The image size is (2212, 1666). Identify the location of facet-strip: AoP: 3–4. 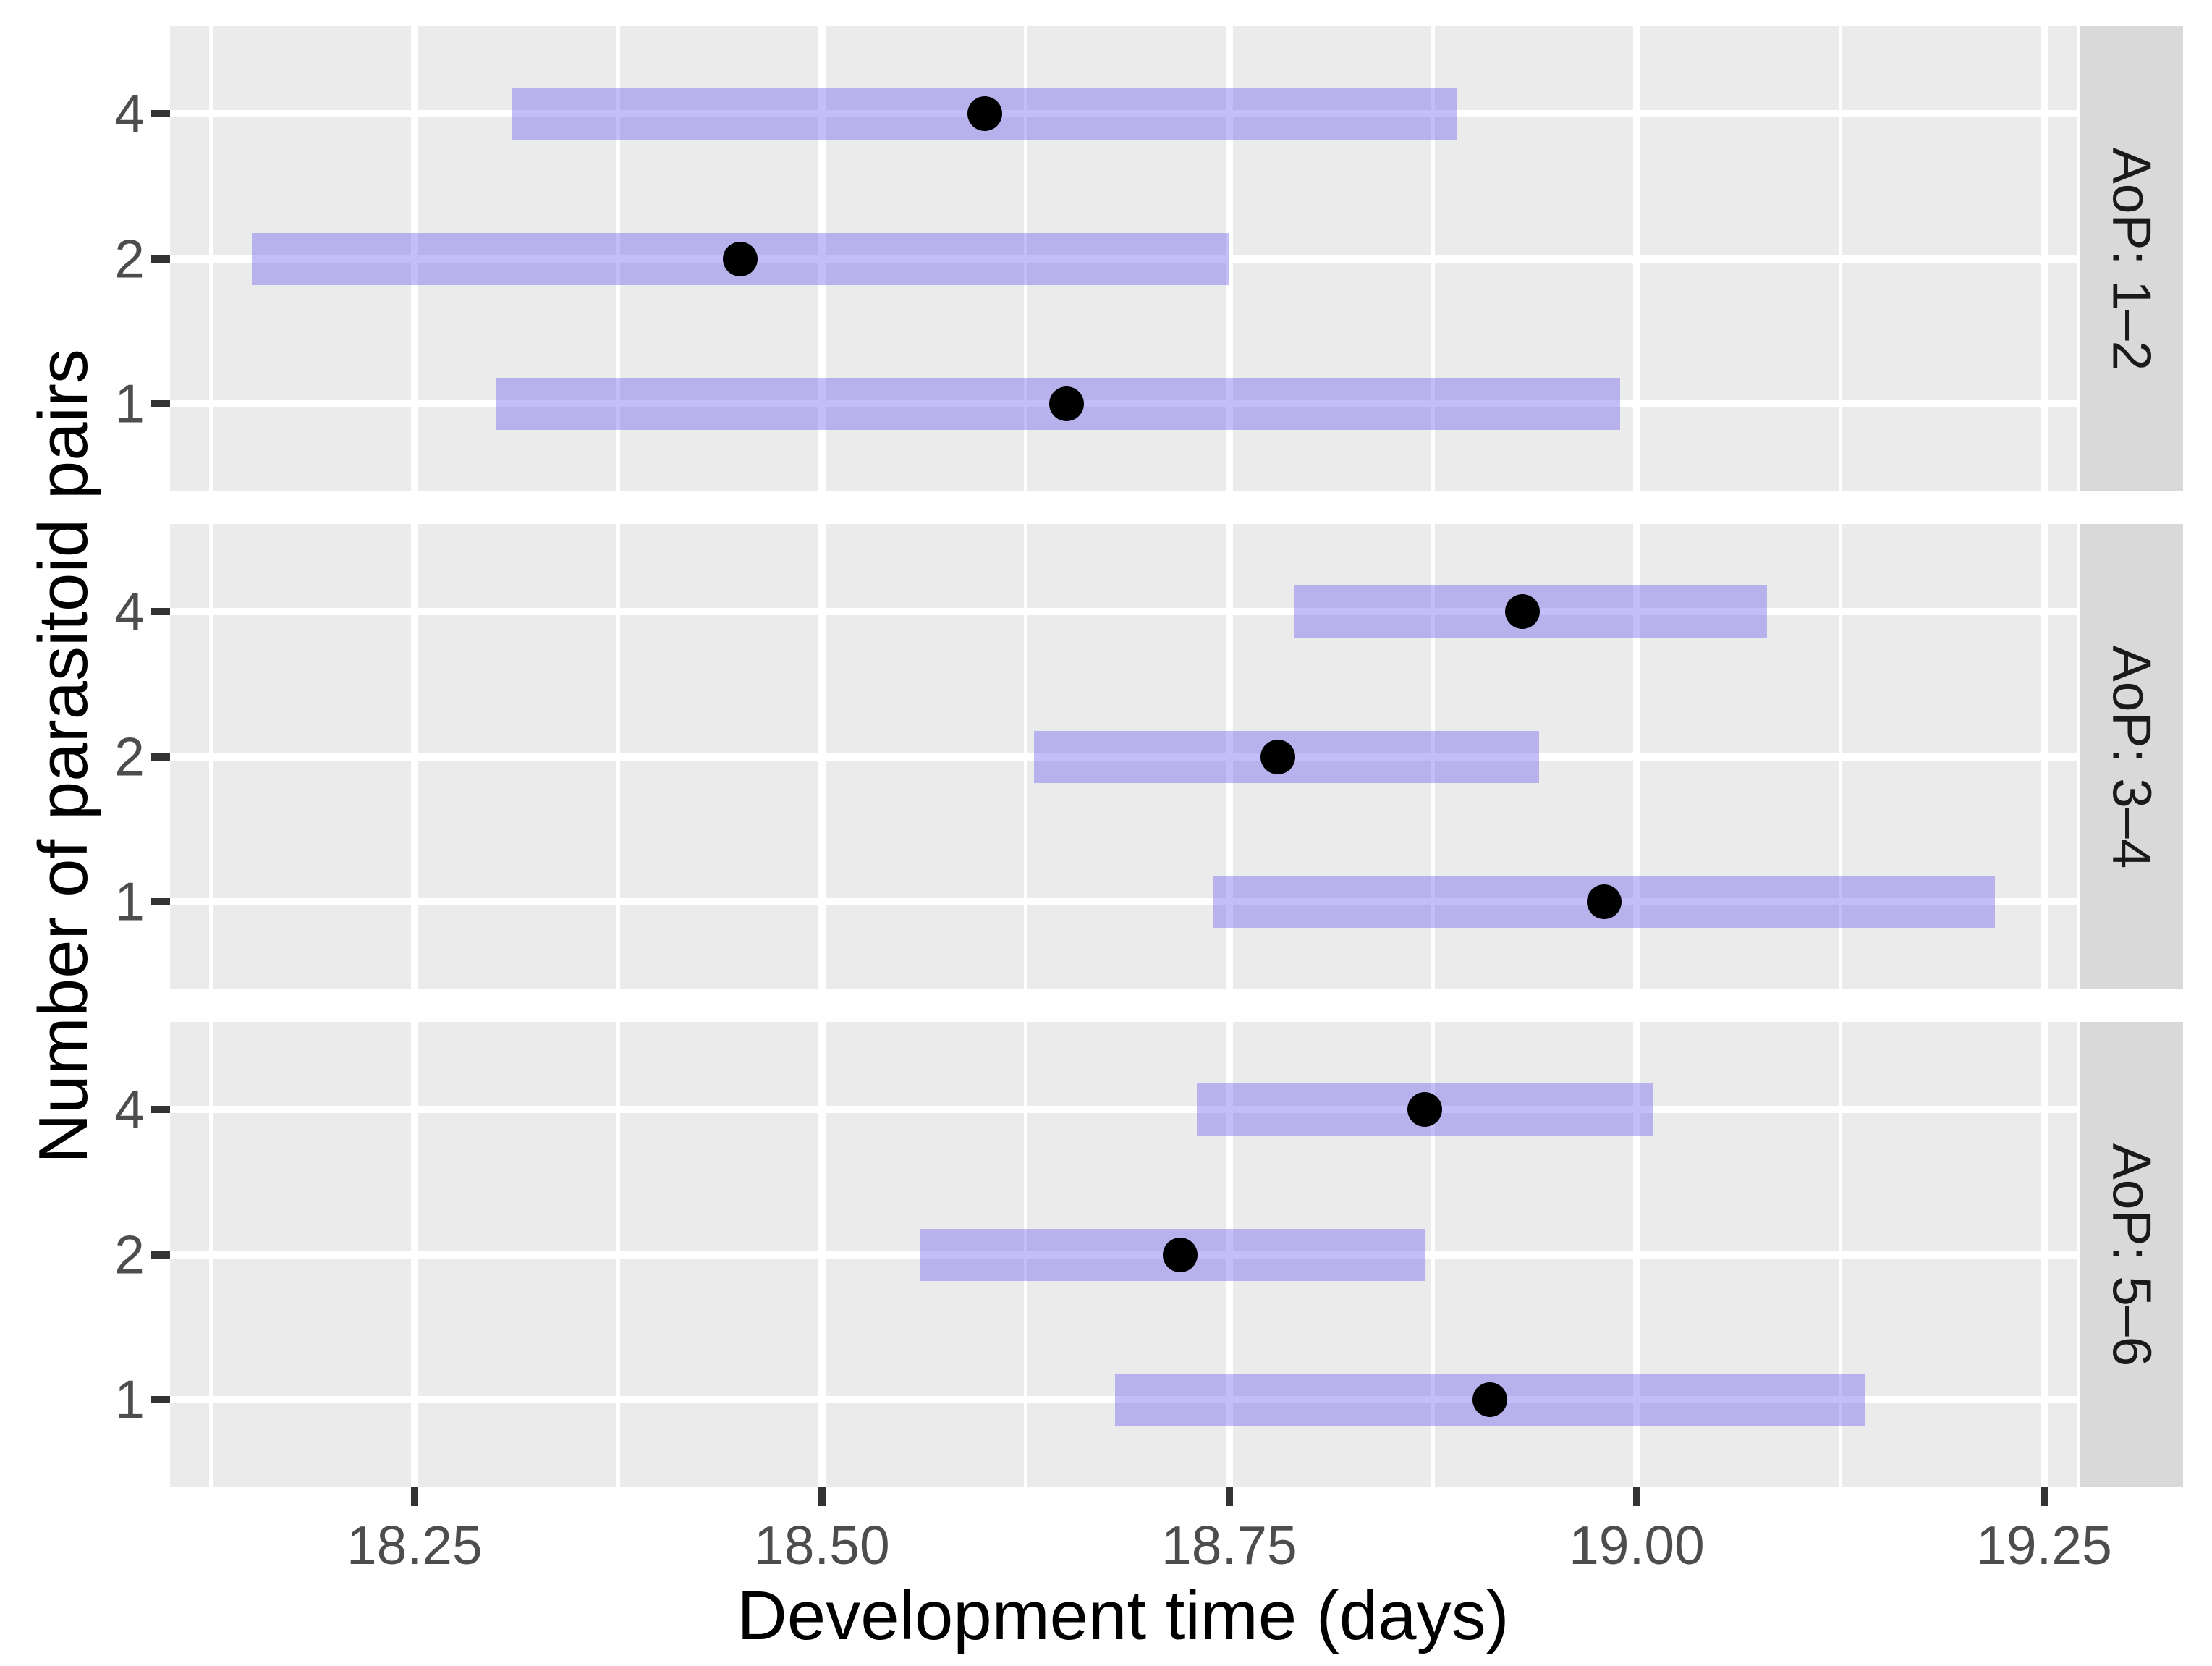
(2131, 756).